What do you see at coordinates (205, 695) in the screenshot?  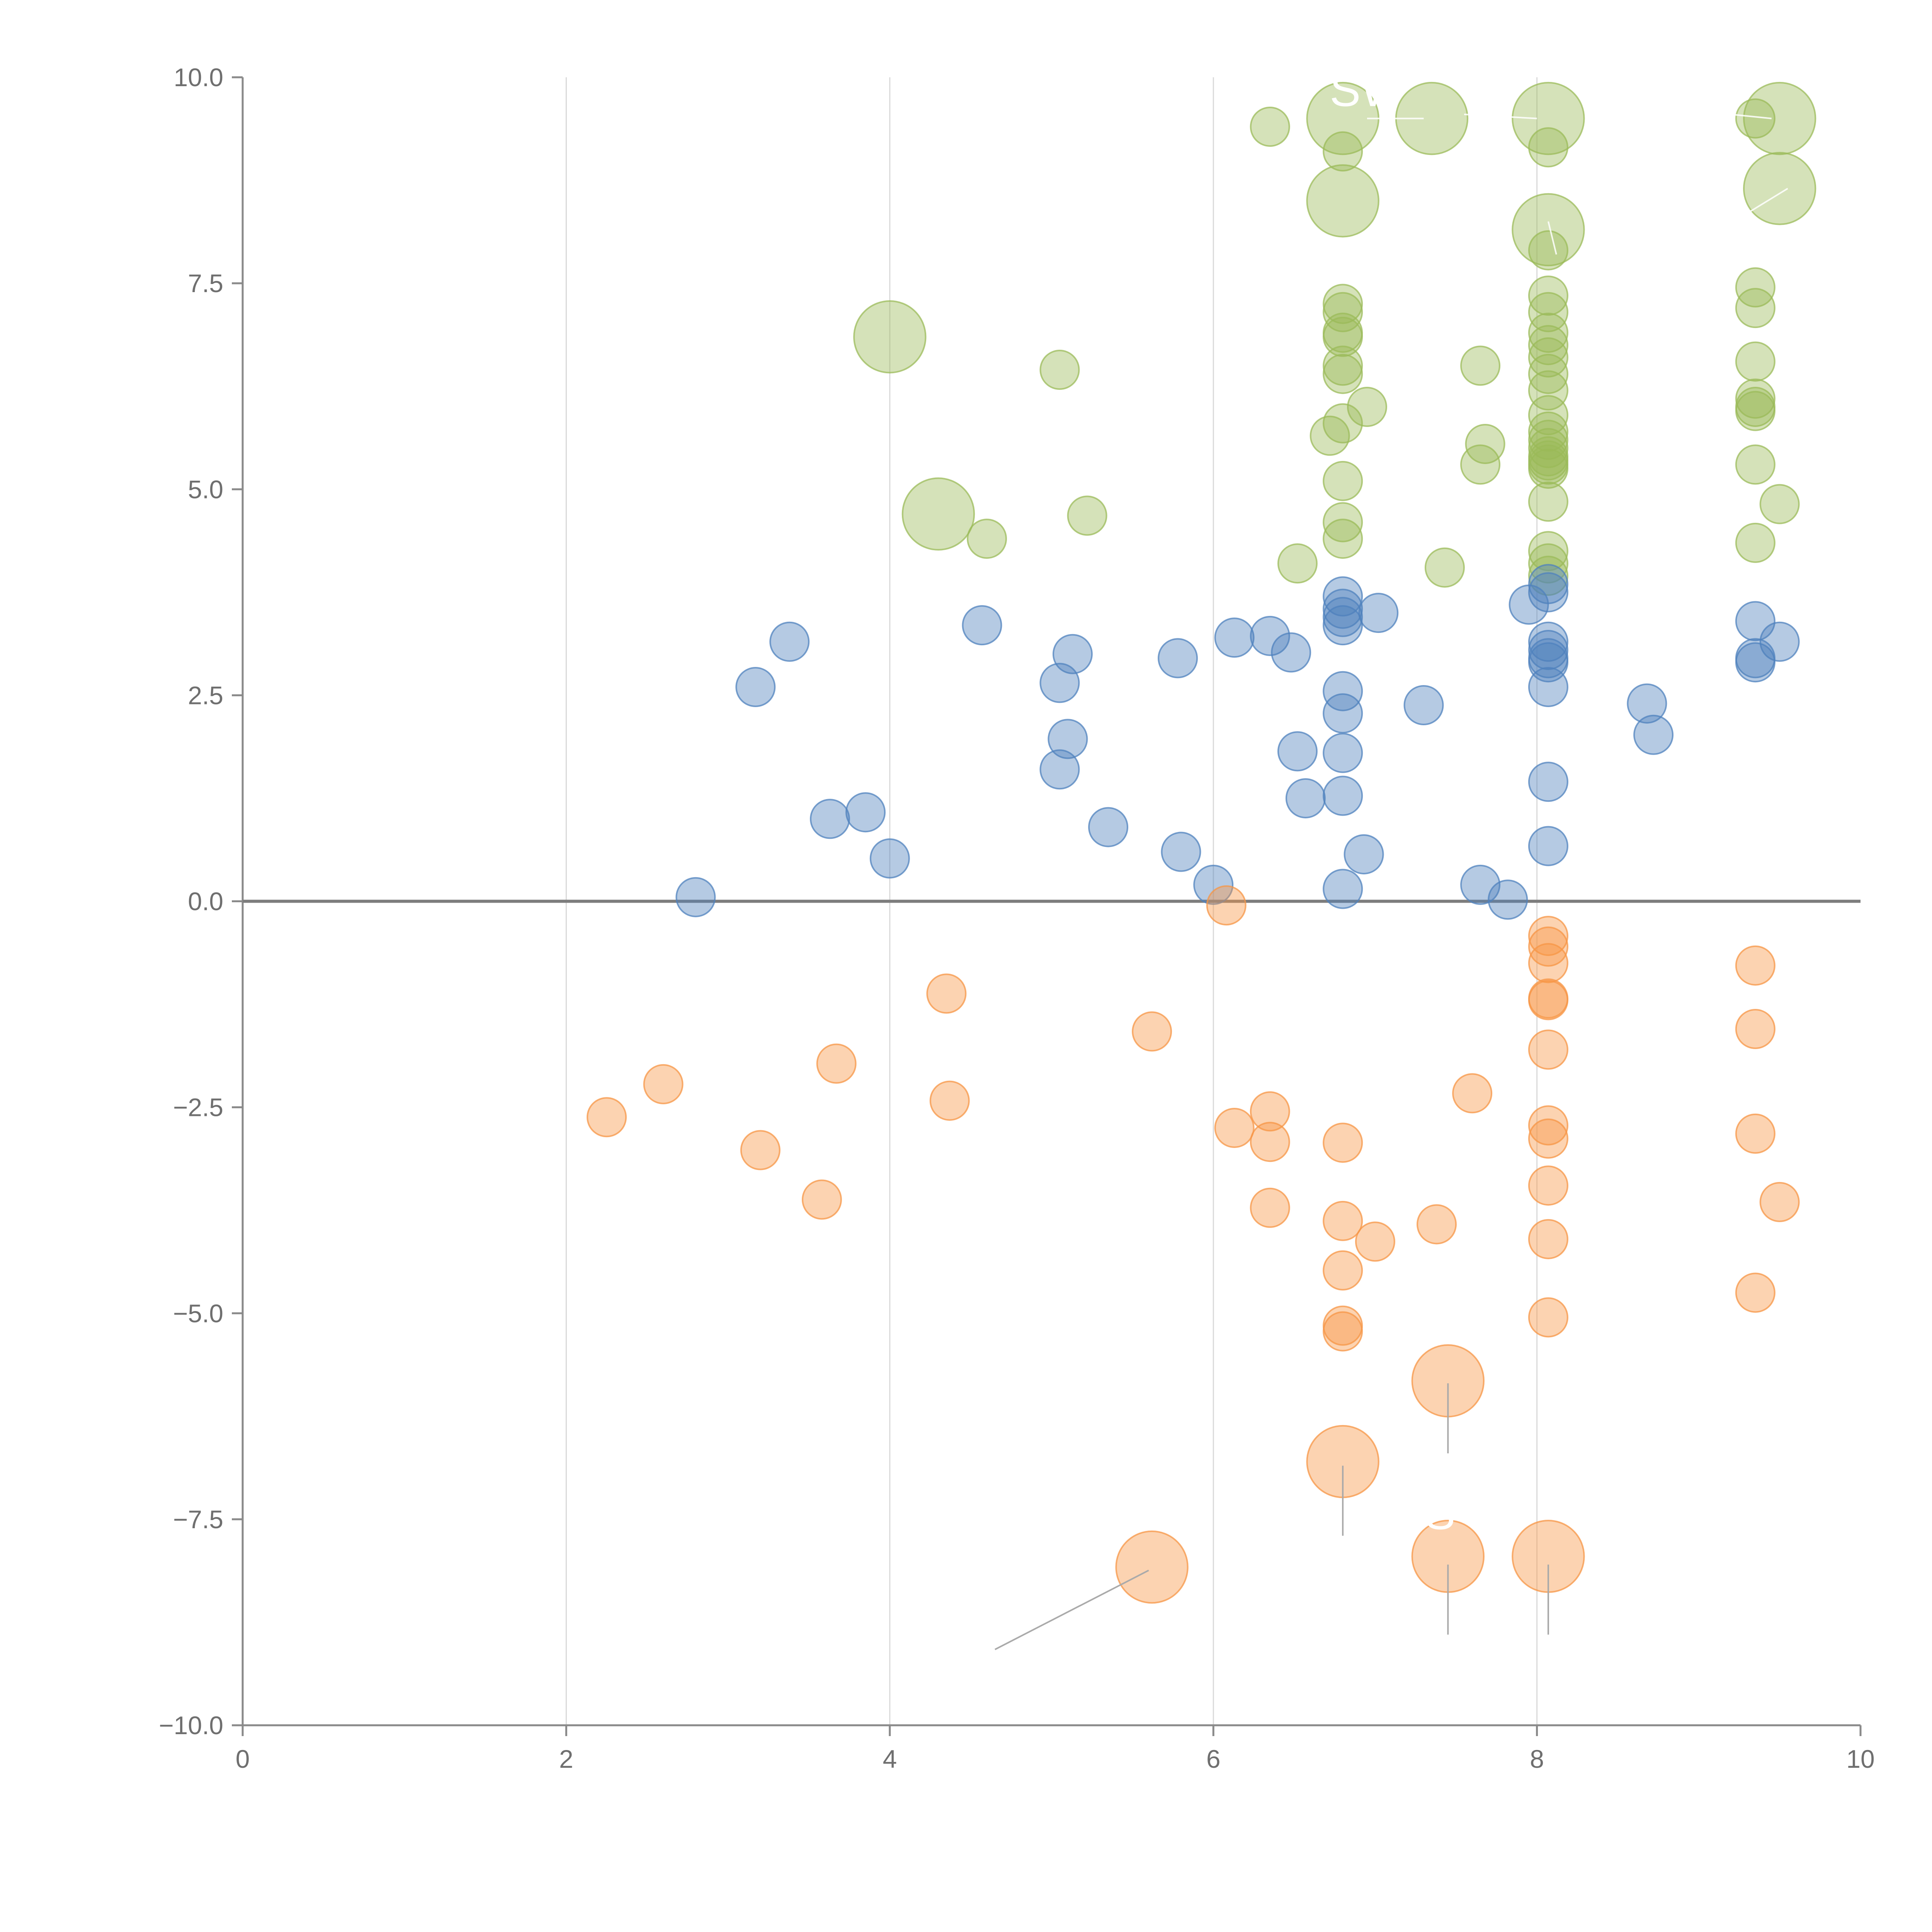 I see `y-tick-label: 2.5` at bounding box center [205, 695].